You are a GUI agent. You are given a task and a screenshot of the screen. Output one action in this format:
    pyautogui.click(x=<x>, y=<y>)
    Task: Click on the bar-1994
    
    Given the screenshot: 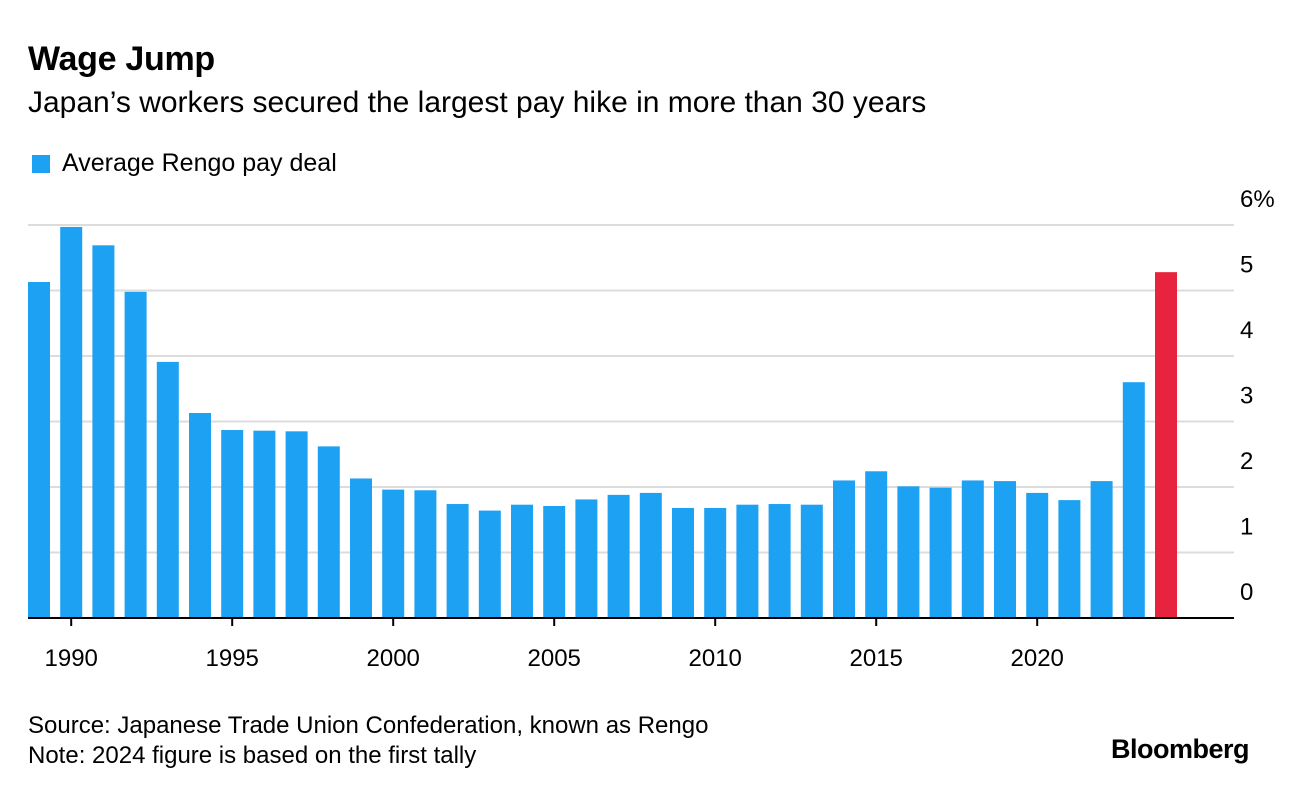 What is the action you would take?
    pyautogui.click(x=200, y=515)
    